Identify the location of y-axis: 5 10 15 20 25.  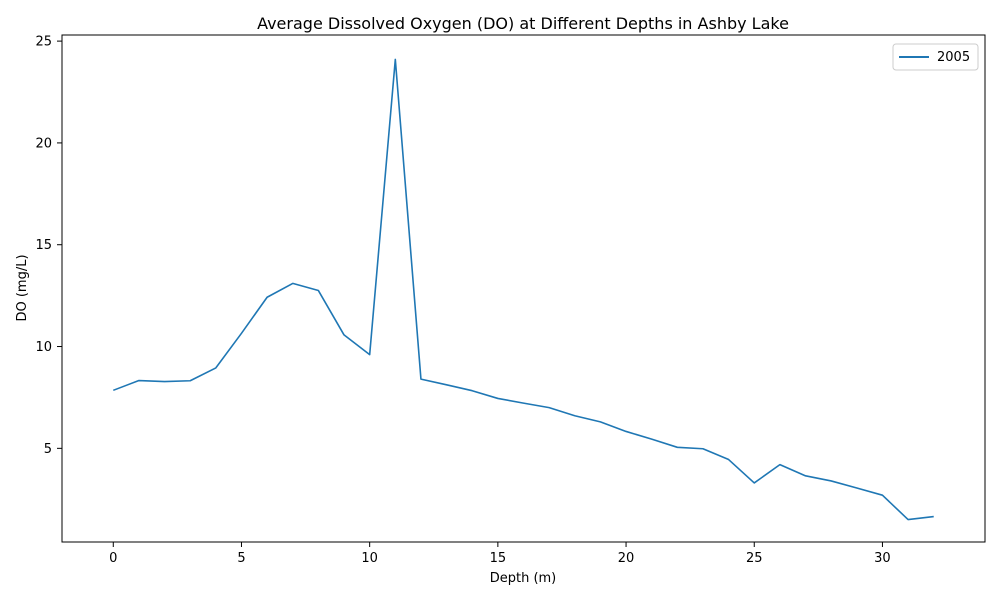
(48, 246).